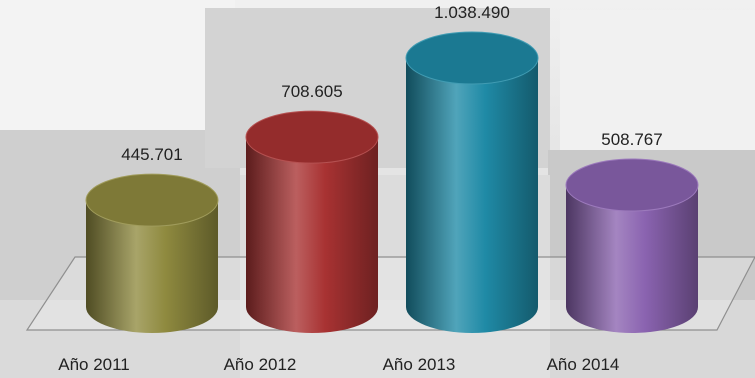  I want to click on category-label: Año 2014, so click(583, 364).